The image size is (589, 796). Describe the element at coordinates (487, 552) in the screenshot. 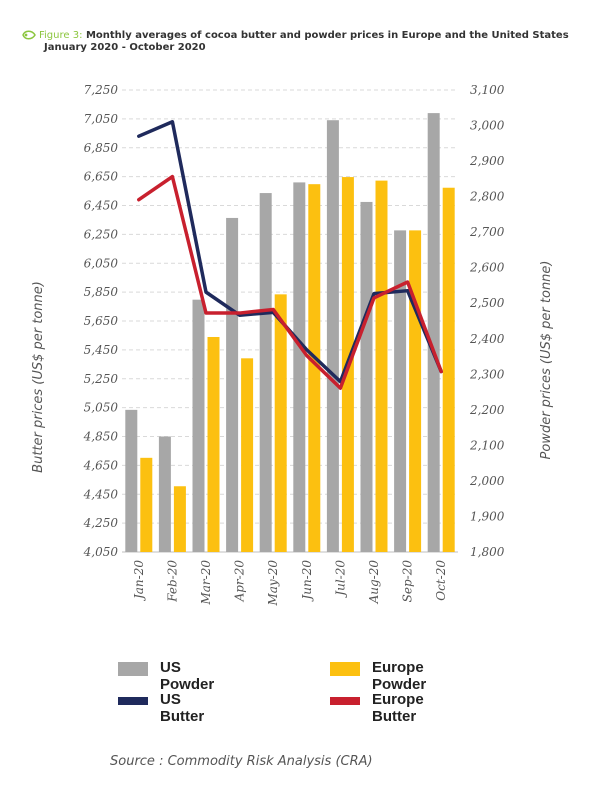

I see `right-tick-label: 1,800` at that location.